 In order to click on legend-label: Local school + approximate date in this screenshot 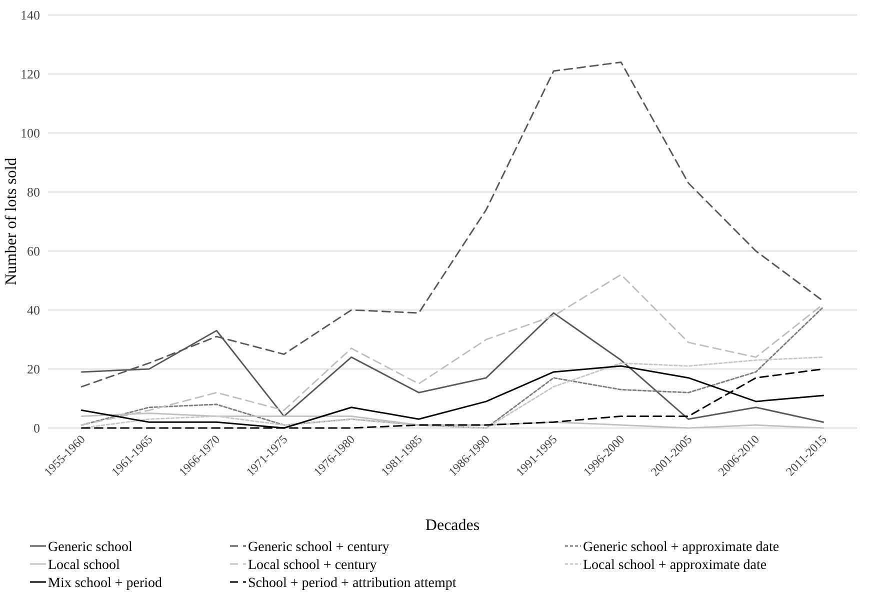, I will do `click(675, 565)`.